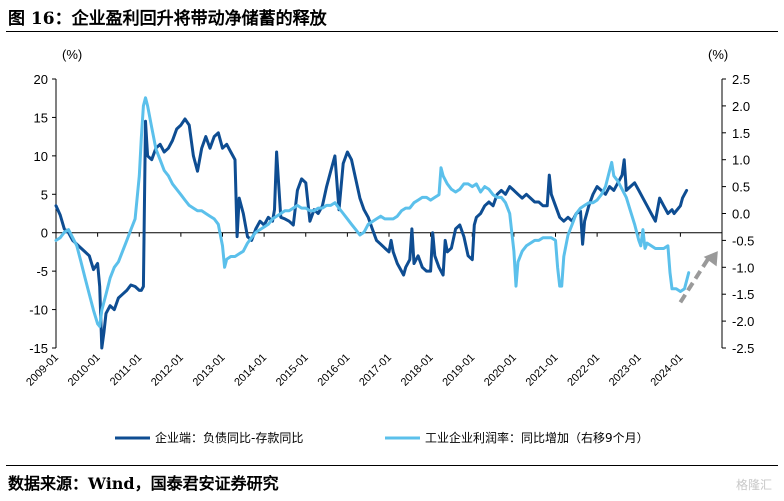 The height and width of the screenshot is (501, 784). Describe the element at coordinates (42, 271) in the screenshot. I see `left-tick-label: -5` at that location.